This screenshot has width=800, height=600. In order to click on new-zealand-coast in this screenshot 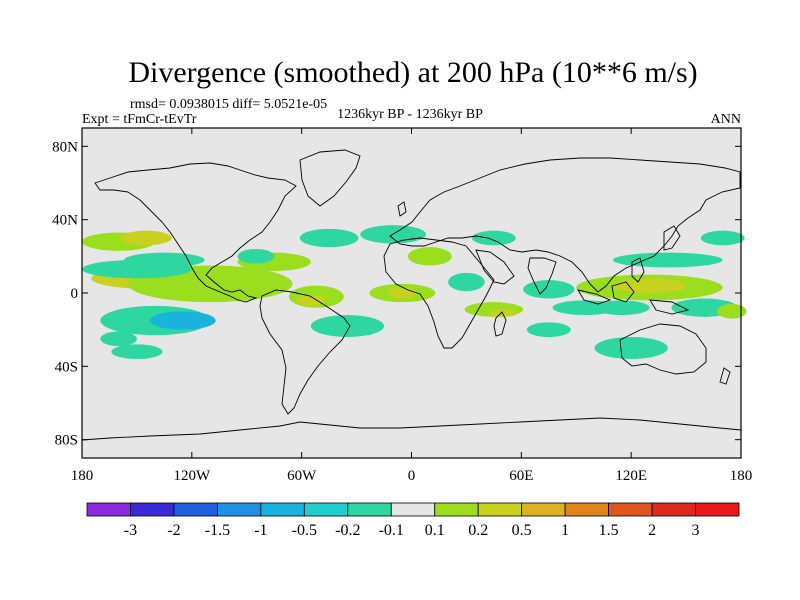, I will do `click(725, 376)`.